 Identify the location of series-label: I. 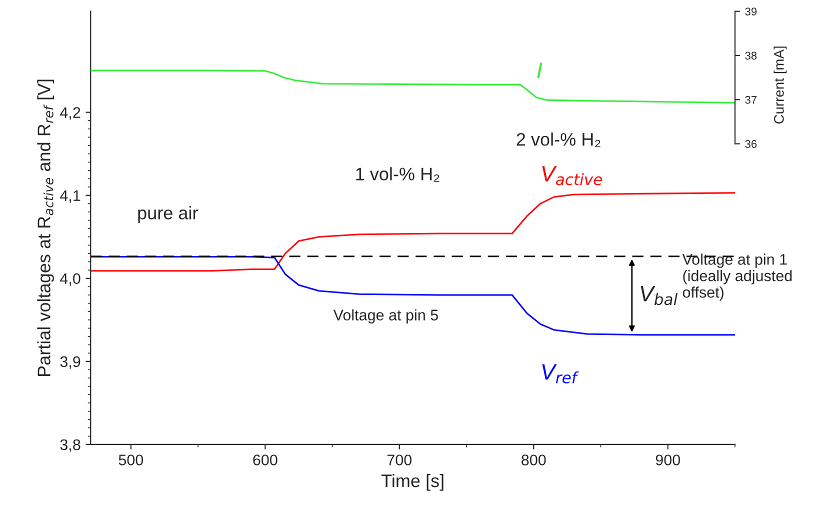
(539, 70).